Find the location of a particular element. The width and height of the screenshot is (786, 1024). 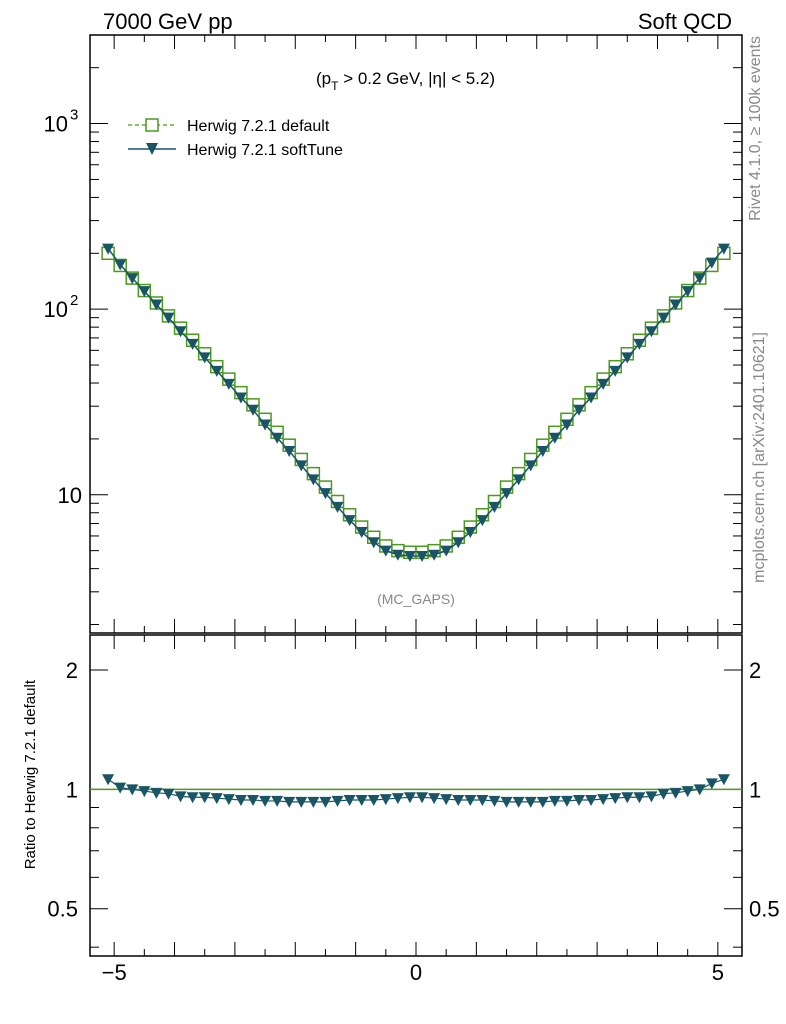

x-tick-labels: −5 0 5 is located at coordinates (413, 972).